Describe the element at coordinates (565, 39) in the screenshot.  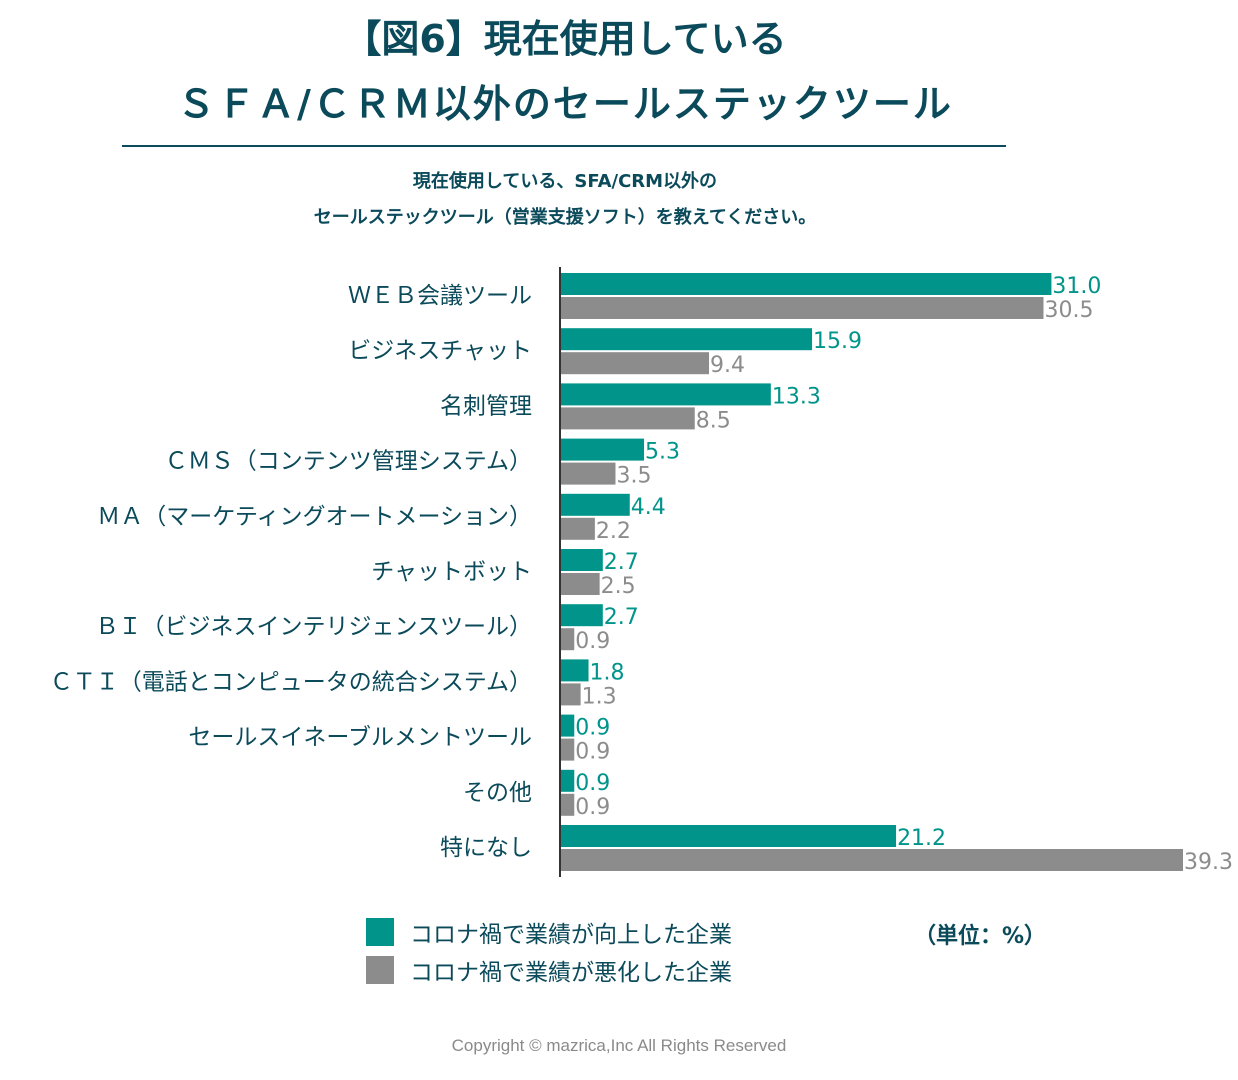
I see `chart-title-line-1: 【図6】現在使用している` at that location.